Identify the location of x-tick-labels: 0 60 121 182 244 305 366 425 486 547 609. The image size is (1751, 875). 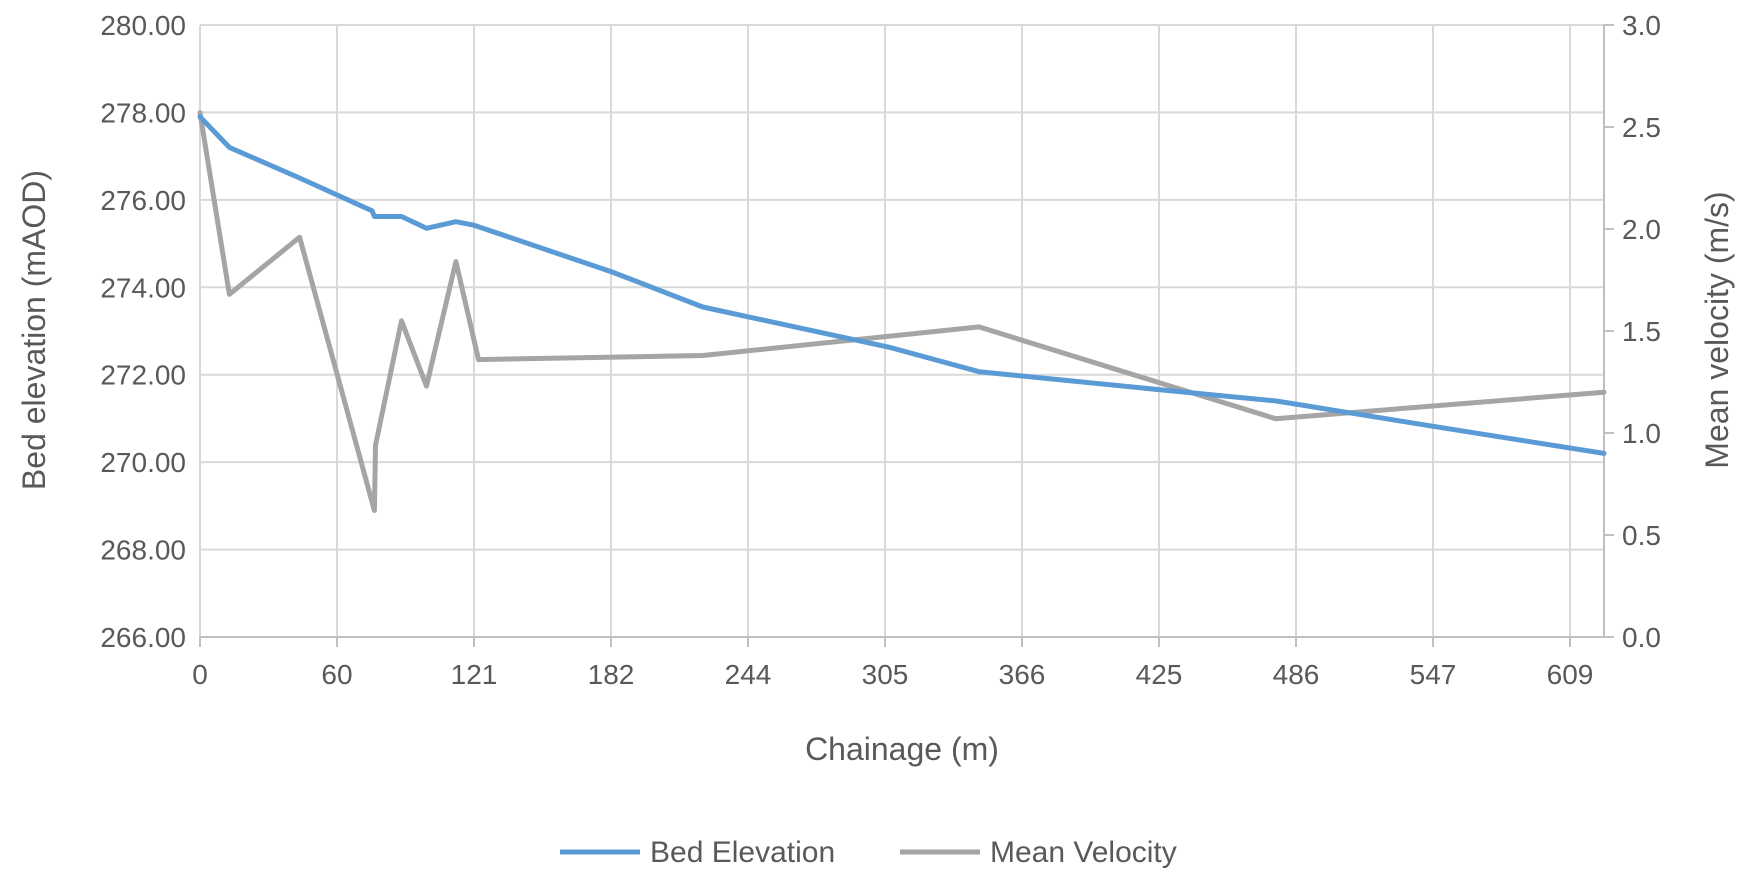
(892, 674).